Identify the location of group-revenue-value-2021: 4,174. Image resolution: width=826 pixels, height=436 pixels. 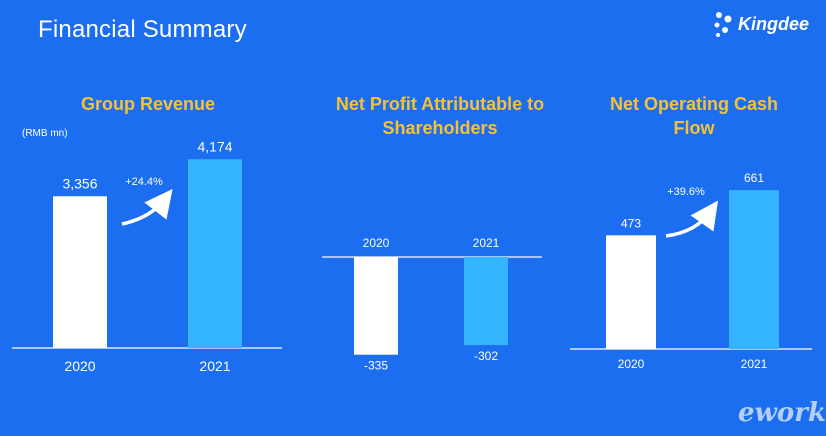
(214, 146).